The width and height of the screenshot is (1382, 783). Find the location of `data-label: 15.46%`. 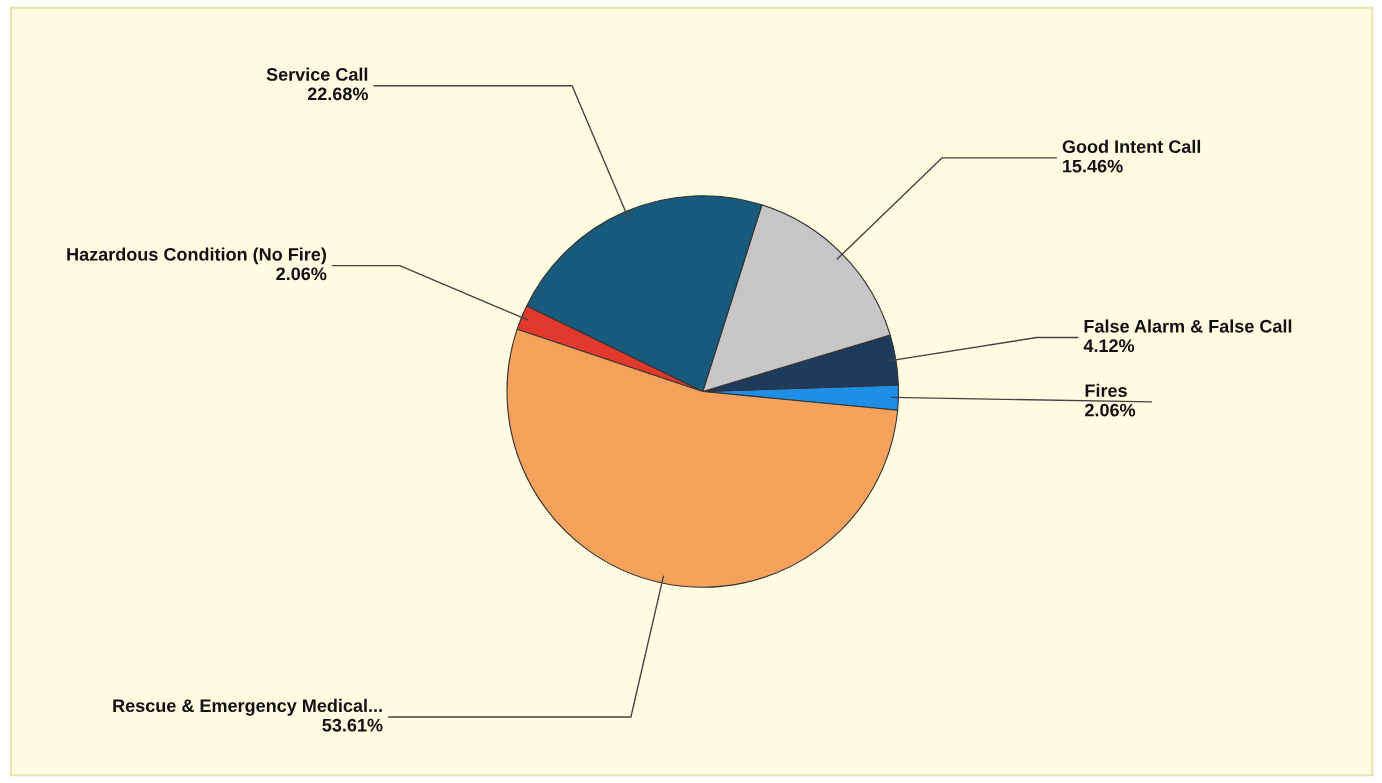

data-label: 15.46% is located at coordinates (1093, 166).